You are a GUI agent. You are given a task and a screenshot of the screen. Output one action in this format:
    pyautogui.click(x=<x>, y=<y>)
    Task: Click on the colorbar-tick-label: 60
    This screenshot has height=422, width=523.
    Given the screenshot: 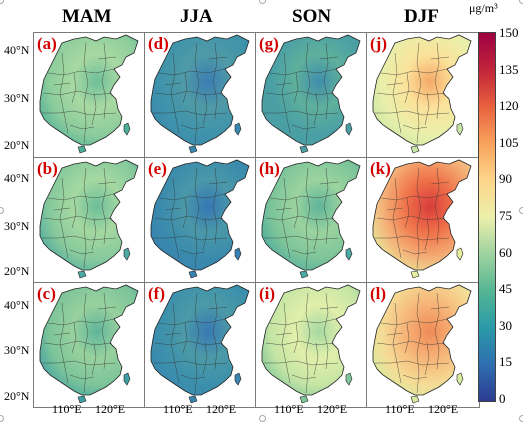 What is the action you would take?
    pyautogui.click(x=505, y=252)
    